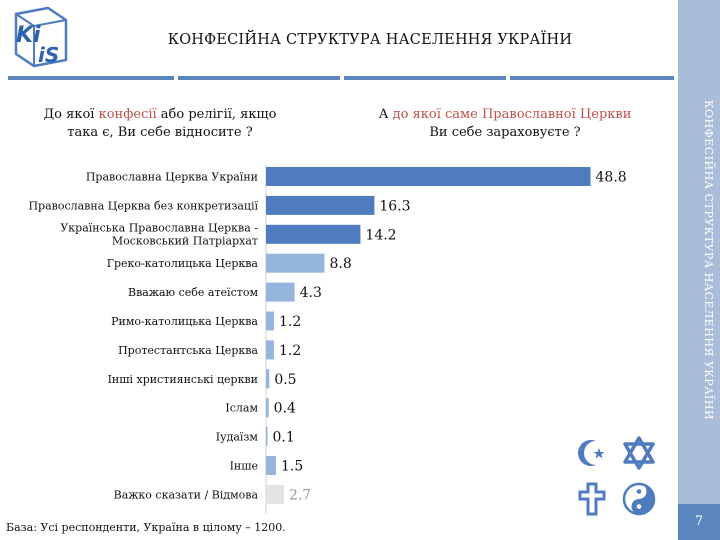 Image resolution: width=720 pixels, height=540 pixels. Describe the element at coordinates (216, 114) in the screenshot. I see `question-left-part2: або релігії, якщо` at that location.